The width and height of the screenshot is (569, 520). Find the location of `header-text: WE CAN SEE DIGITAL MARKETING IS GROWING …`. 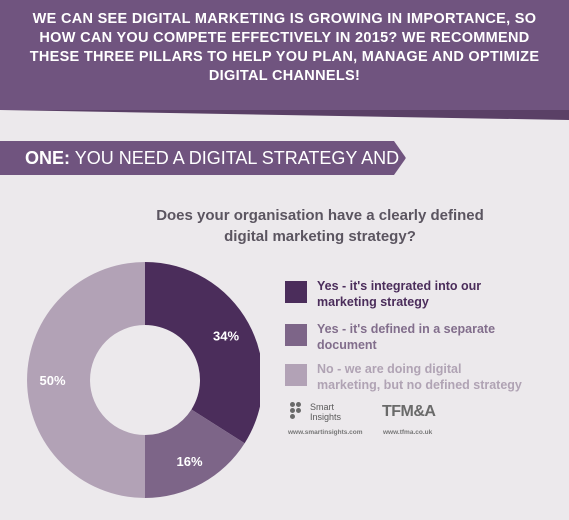

header-text: WE CAN SEE DIGITAL MARKETING IS GROWING … is located at coordinates (284, 48).